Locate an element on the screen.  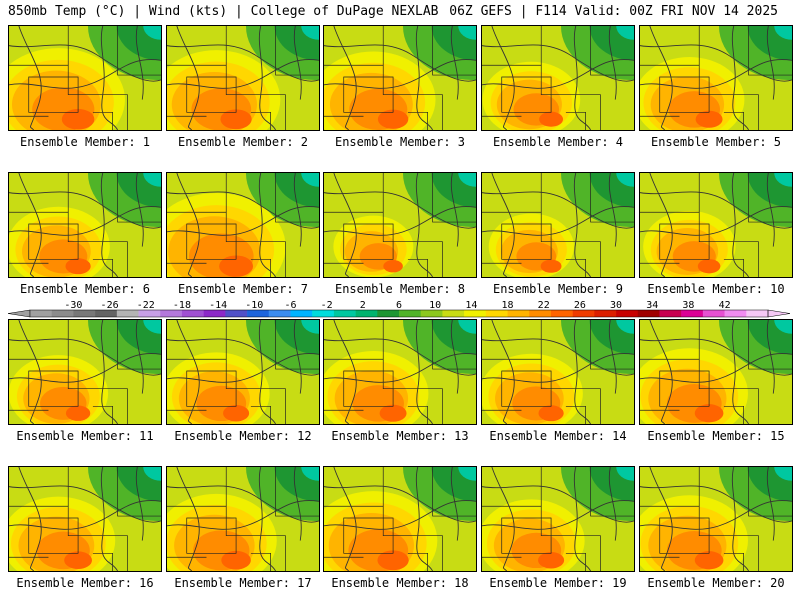
colorbar-tick-label: 22 is located at coordinates (544, 305).